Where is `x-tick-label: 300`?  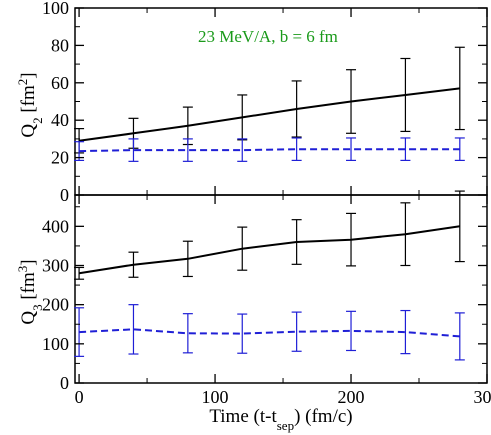 x-tick-label: 300 is located at coordinates (482, 397).